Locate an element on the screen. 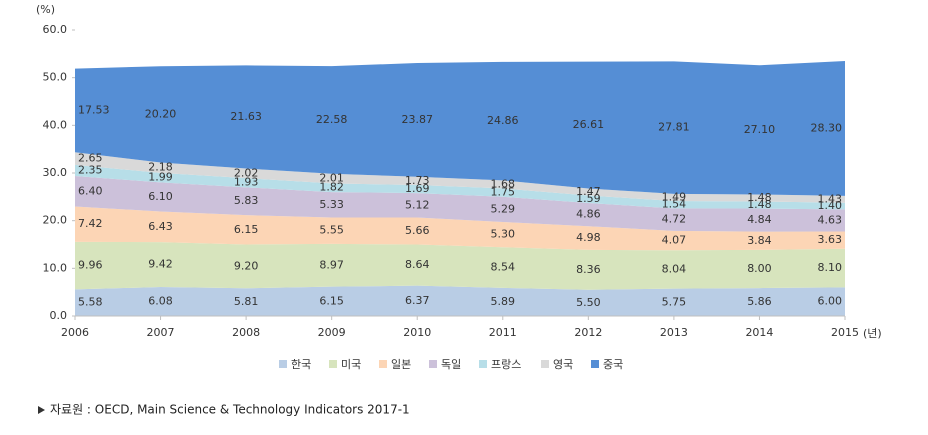  value-label: 3.63 is located at coordinates (830, 239).